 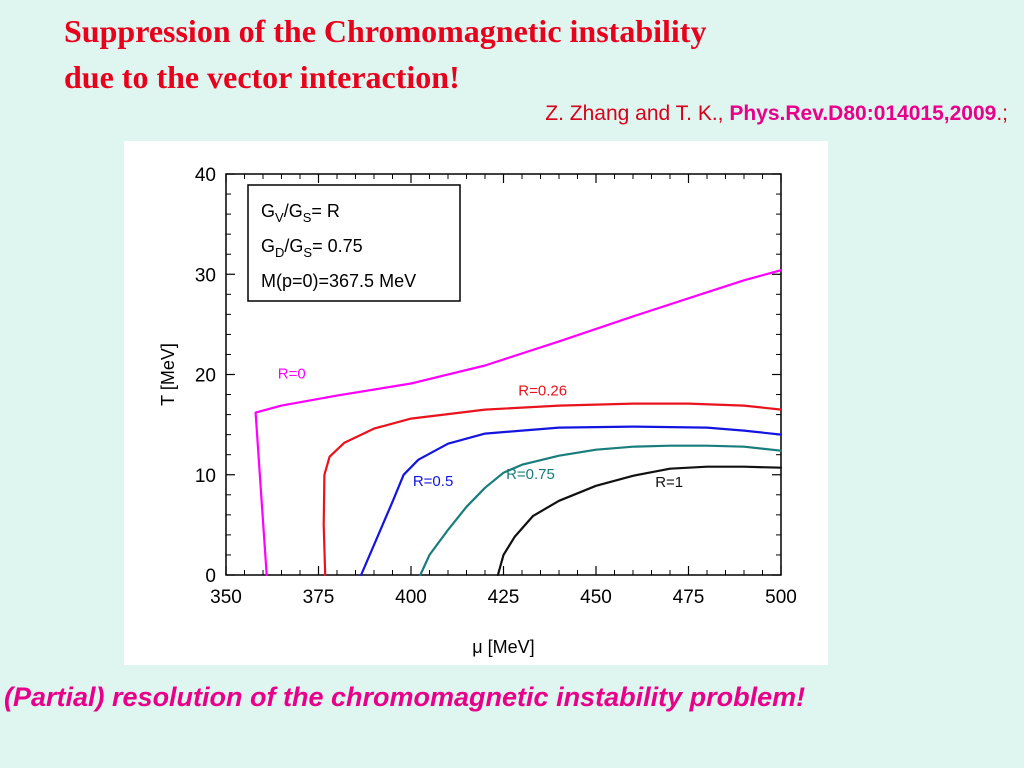 I want to click on x-tick-label: 400, so click(x=411, y=597).